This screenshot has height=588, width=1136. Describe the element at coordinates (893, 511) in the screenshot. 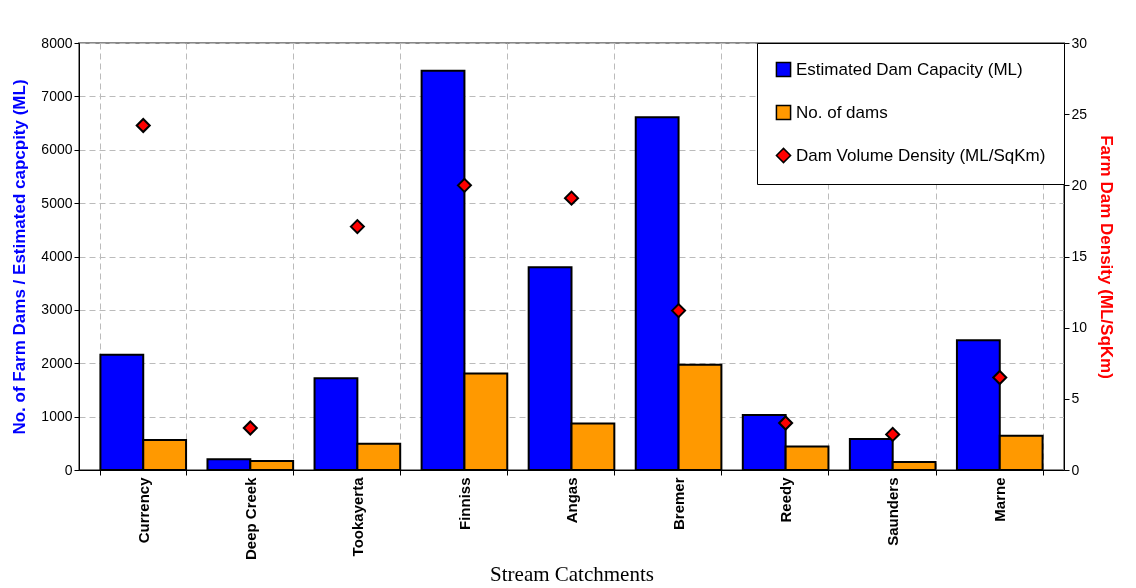

I see `x-tick-label: Saunders` at that location.